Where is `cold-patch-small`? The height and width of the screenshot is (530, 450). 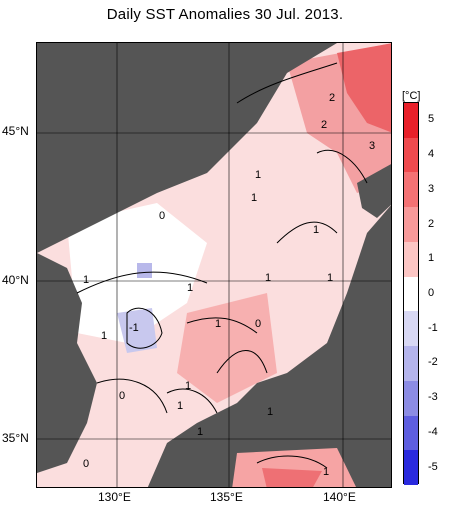
cold-patch-small is located at coordinates (144, 270).